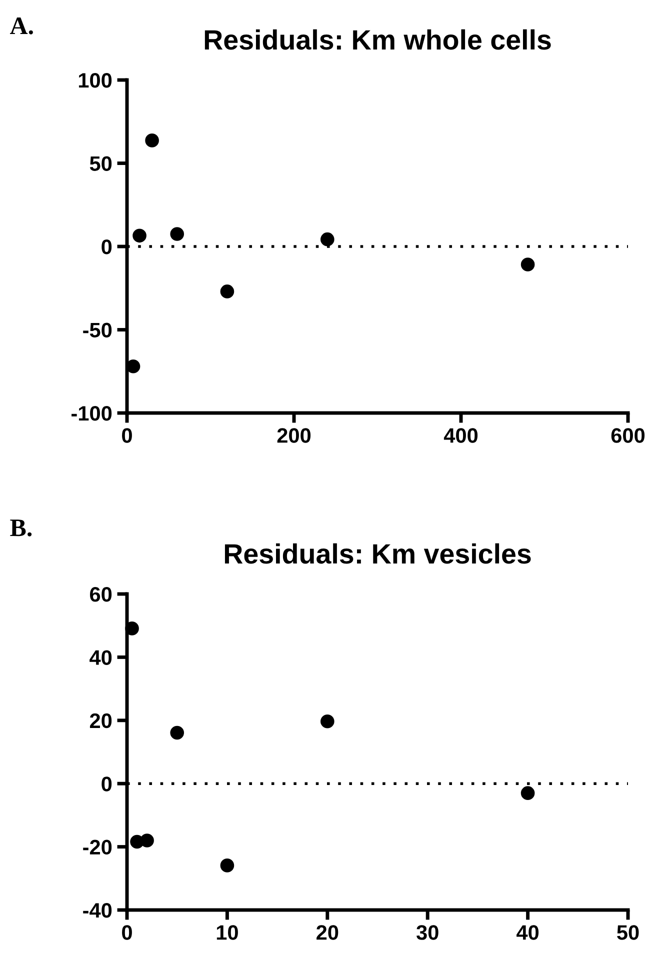 This screenshot has width=650, height=956. What do you see at coordinates (101, 657) in the screenshot?
I see `y-tick-label: 40` at bounding box center [101, 657].